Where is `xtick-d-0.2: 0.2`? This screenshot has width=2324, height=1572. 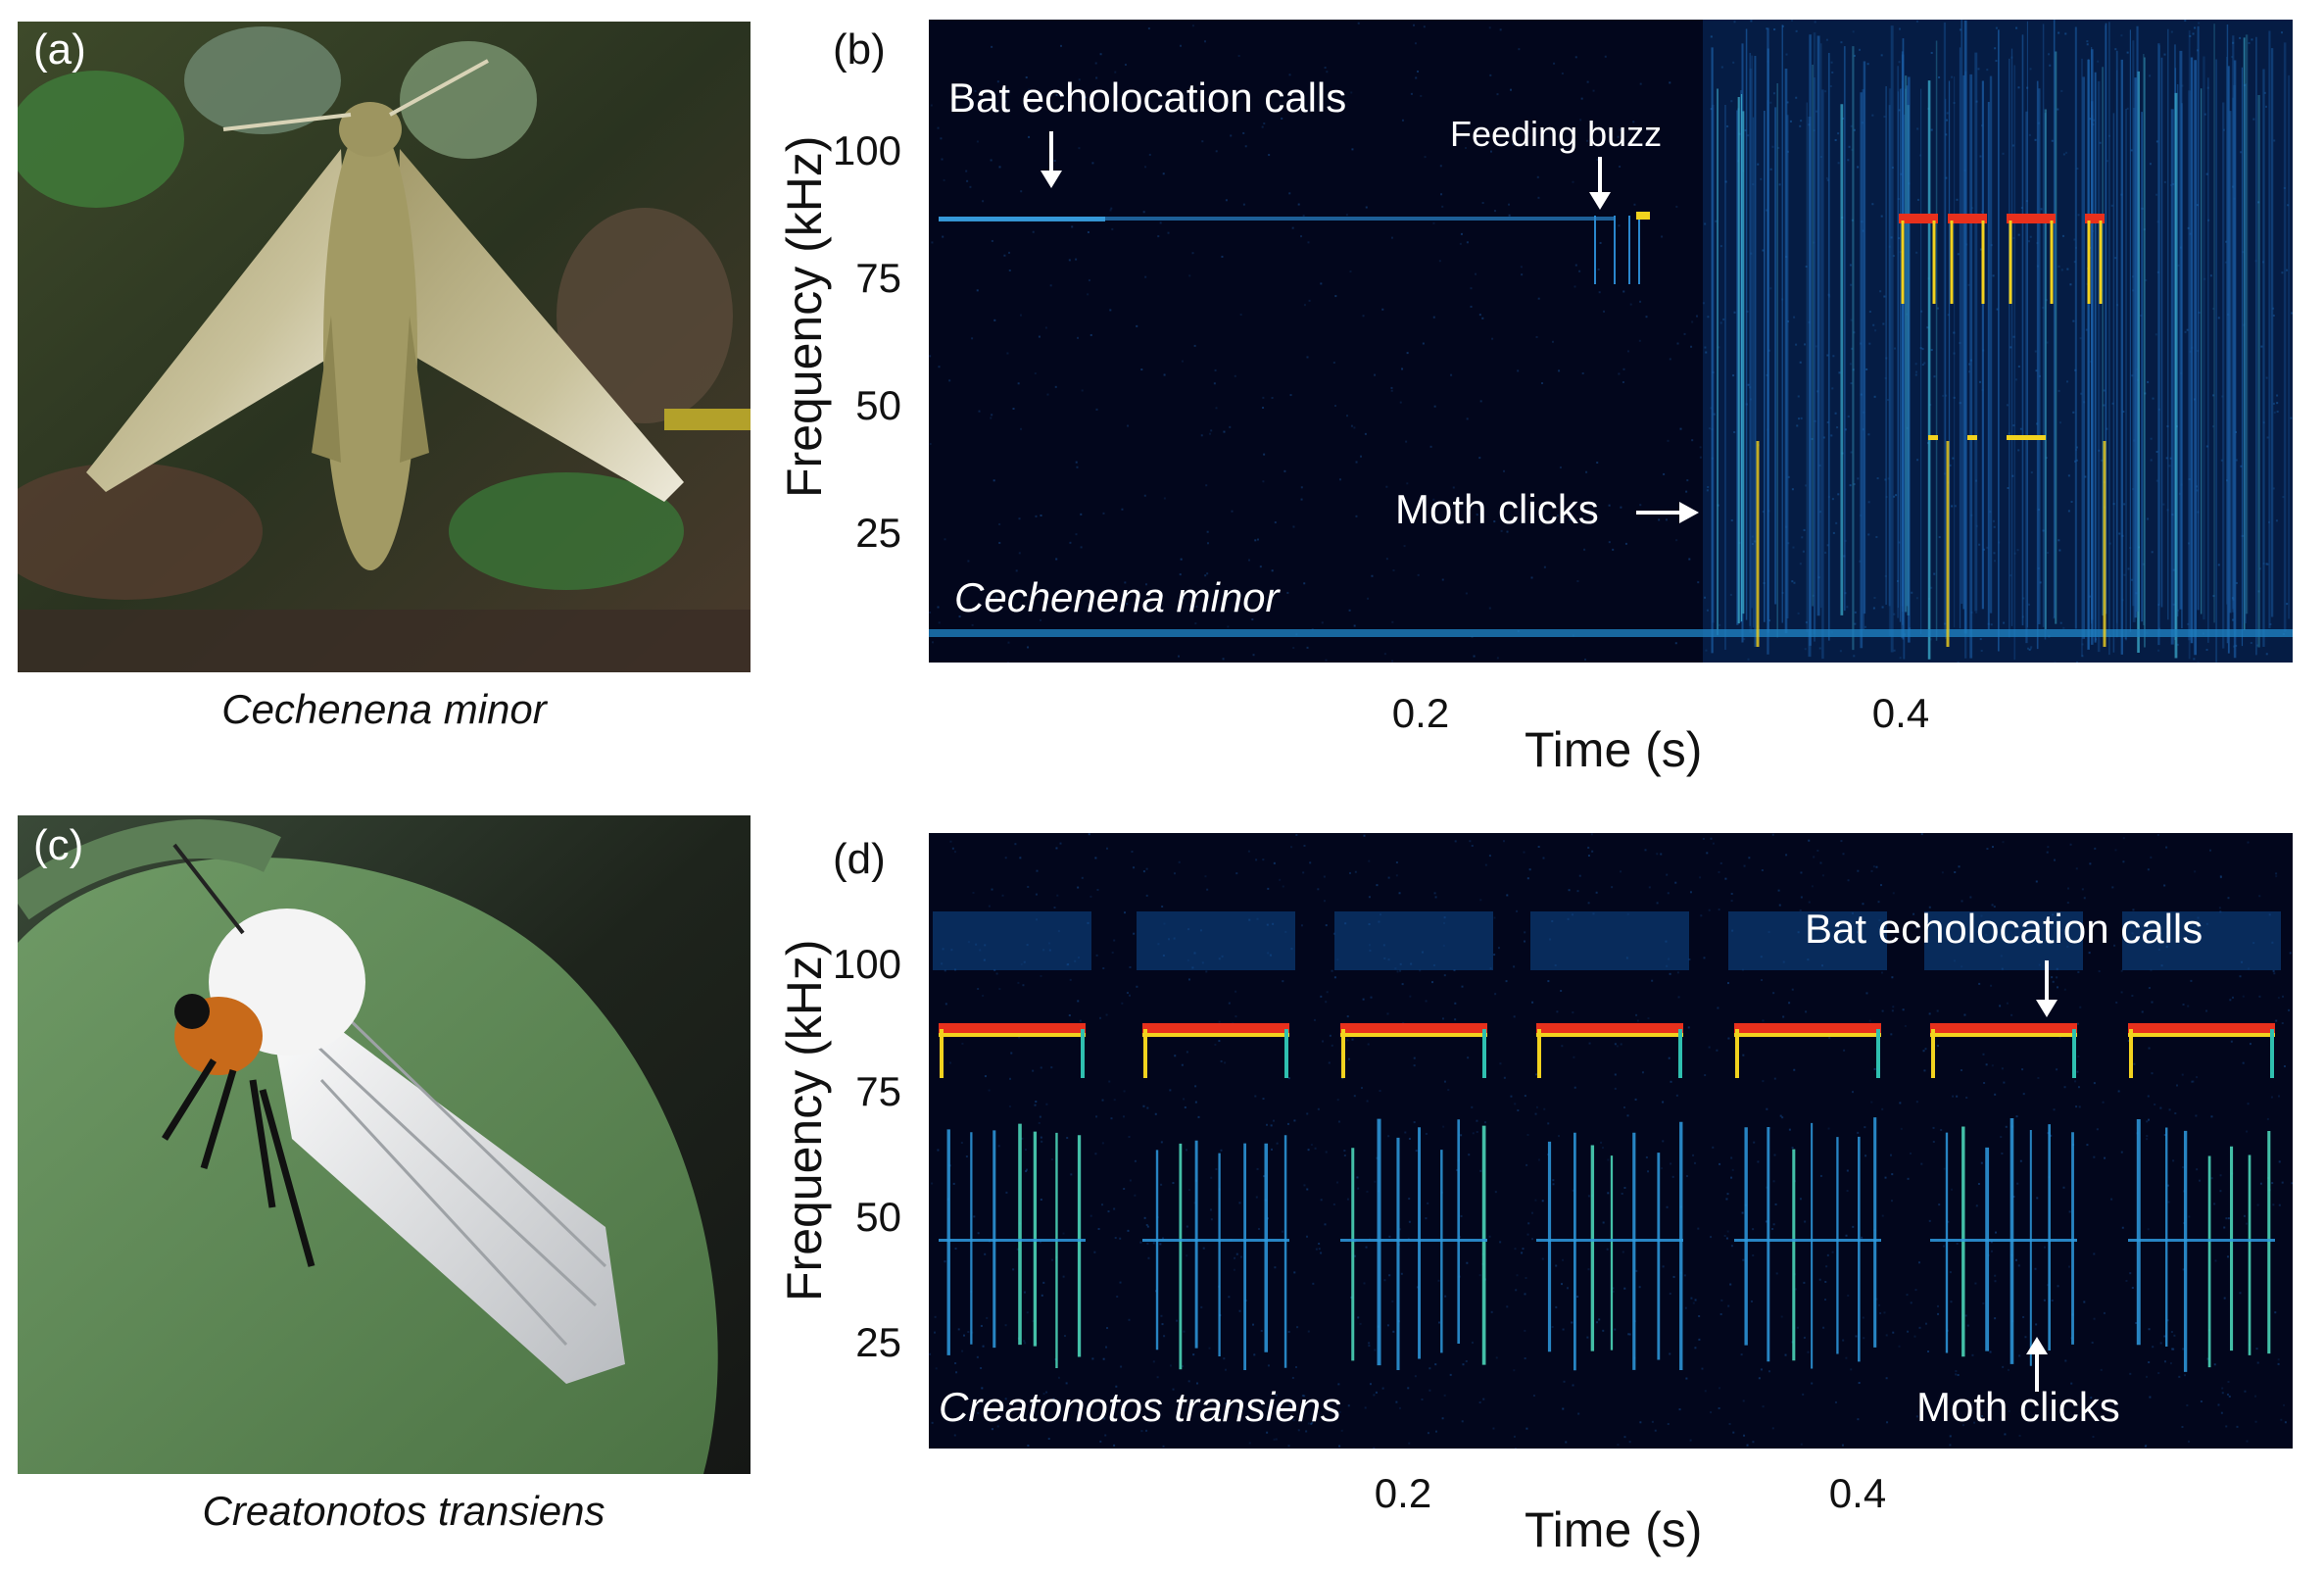
xtick-d-0.2: 0.2 is located at coordinates (1403, 1493).